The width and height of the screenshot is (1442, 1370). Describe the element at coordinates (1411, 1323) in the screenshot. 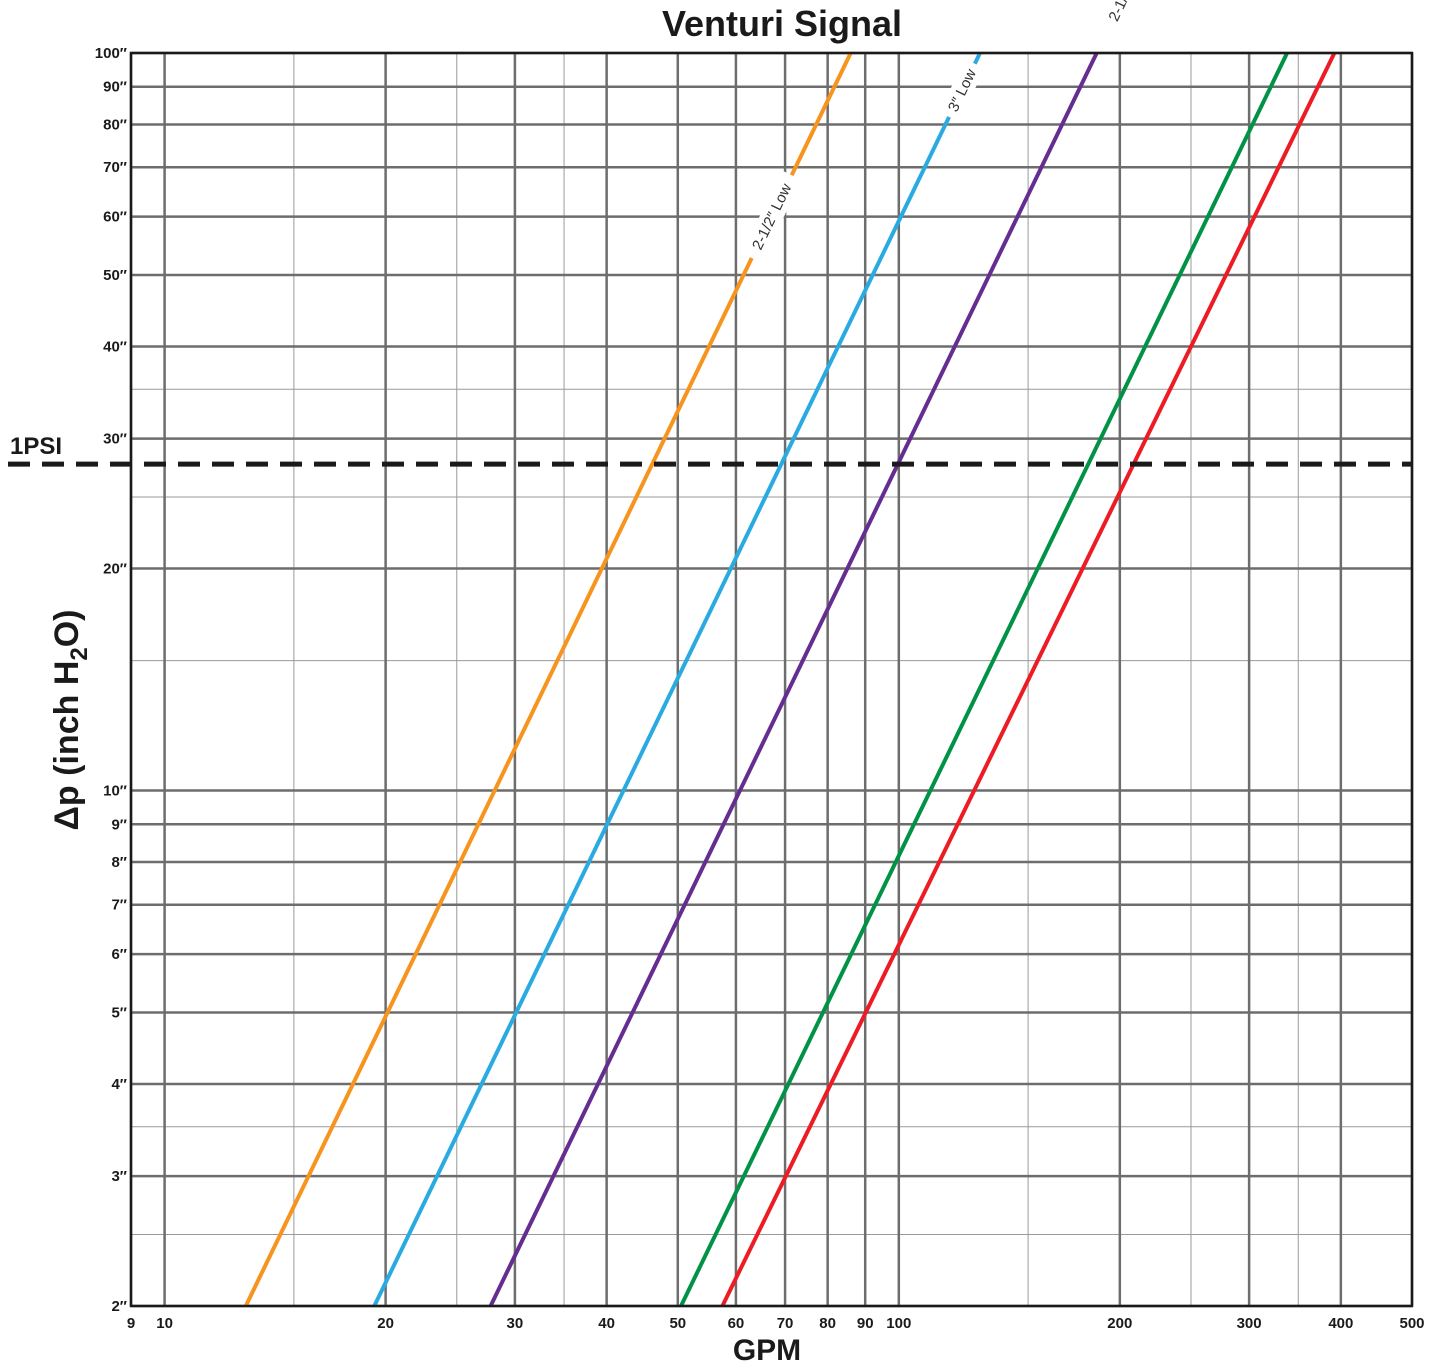

I see `x-tick-label: 500` at that location.